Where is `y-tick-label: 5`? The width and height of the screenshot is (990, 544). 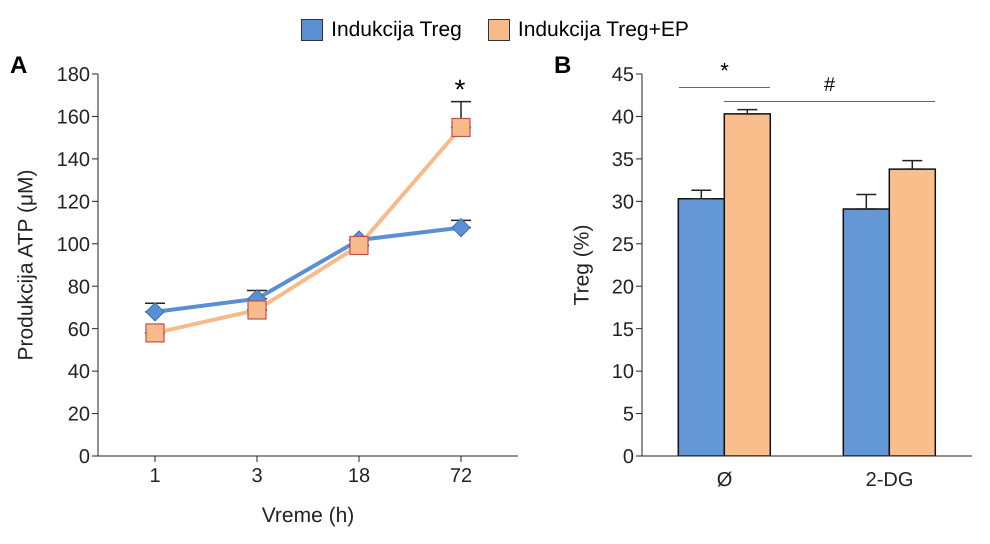 y-tick-label: 5 is located at coordinates (628, 415).